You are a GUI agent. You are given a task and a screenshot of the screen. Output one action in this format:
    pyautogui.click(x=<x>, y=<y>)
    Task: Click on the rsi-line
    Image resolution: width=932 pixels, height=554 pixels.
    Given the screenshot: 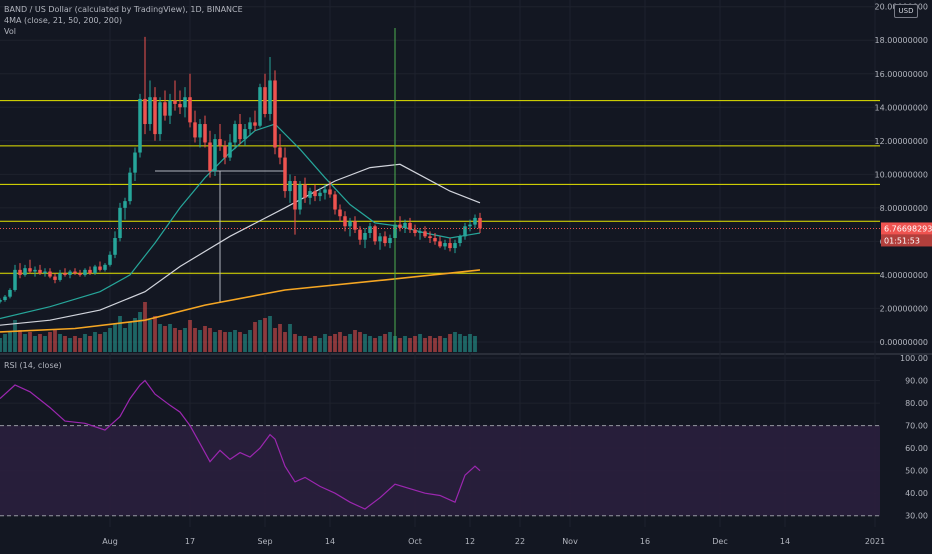 What is the action you would take?
    pyautogui.click(x=240, y=444)
    